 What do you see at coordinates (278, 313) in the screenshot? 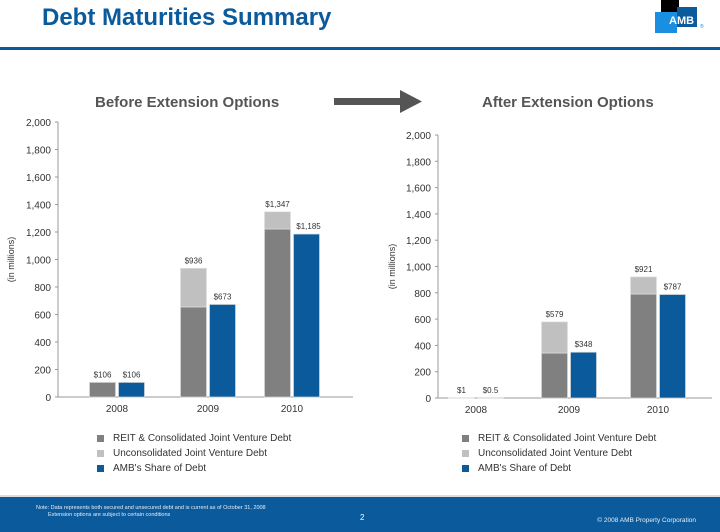
I see `bar-reit-consolidated-2010` at bounding box center [278, 313].